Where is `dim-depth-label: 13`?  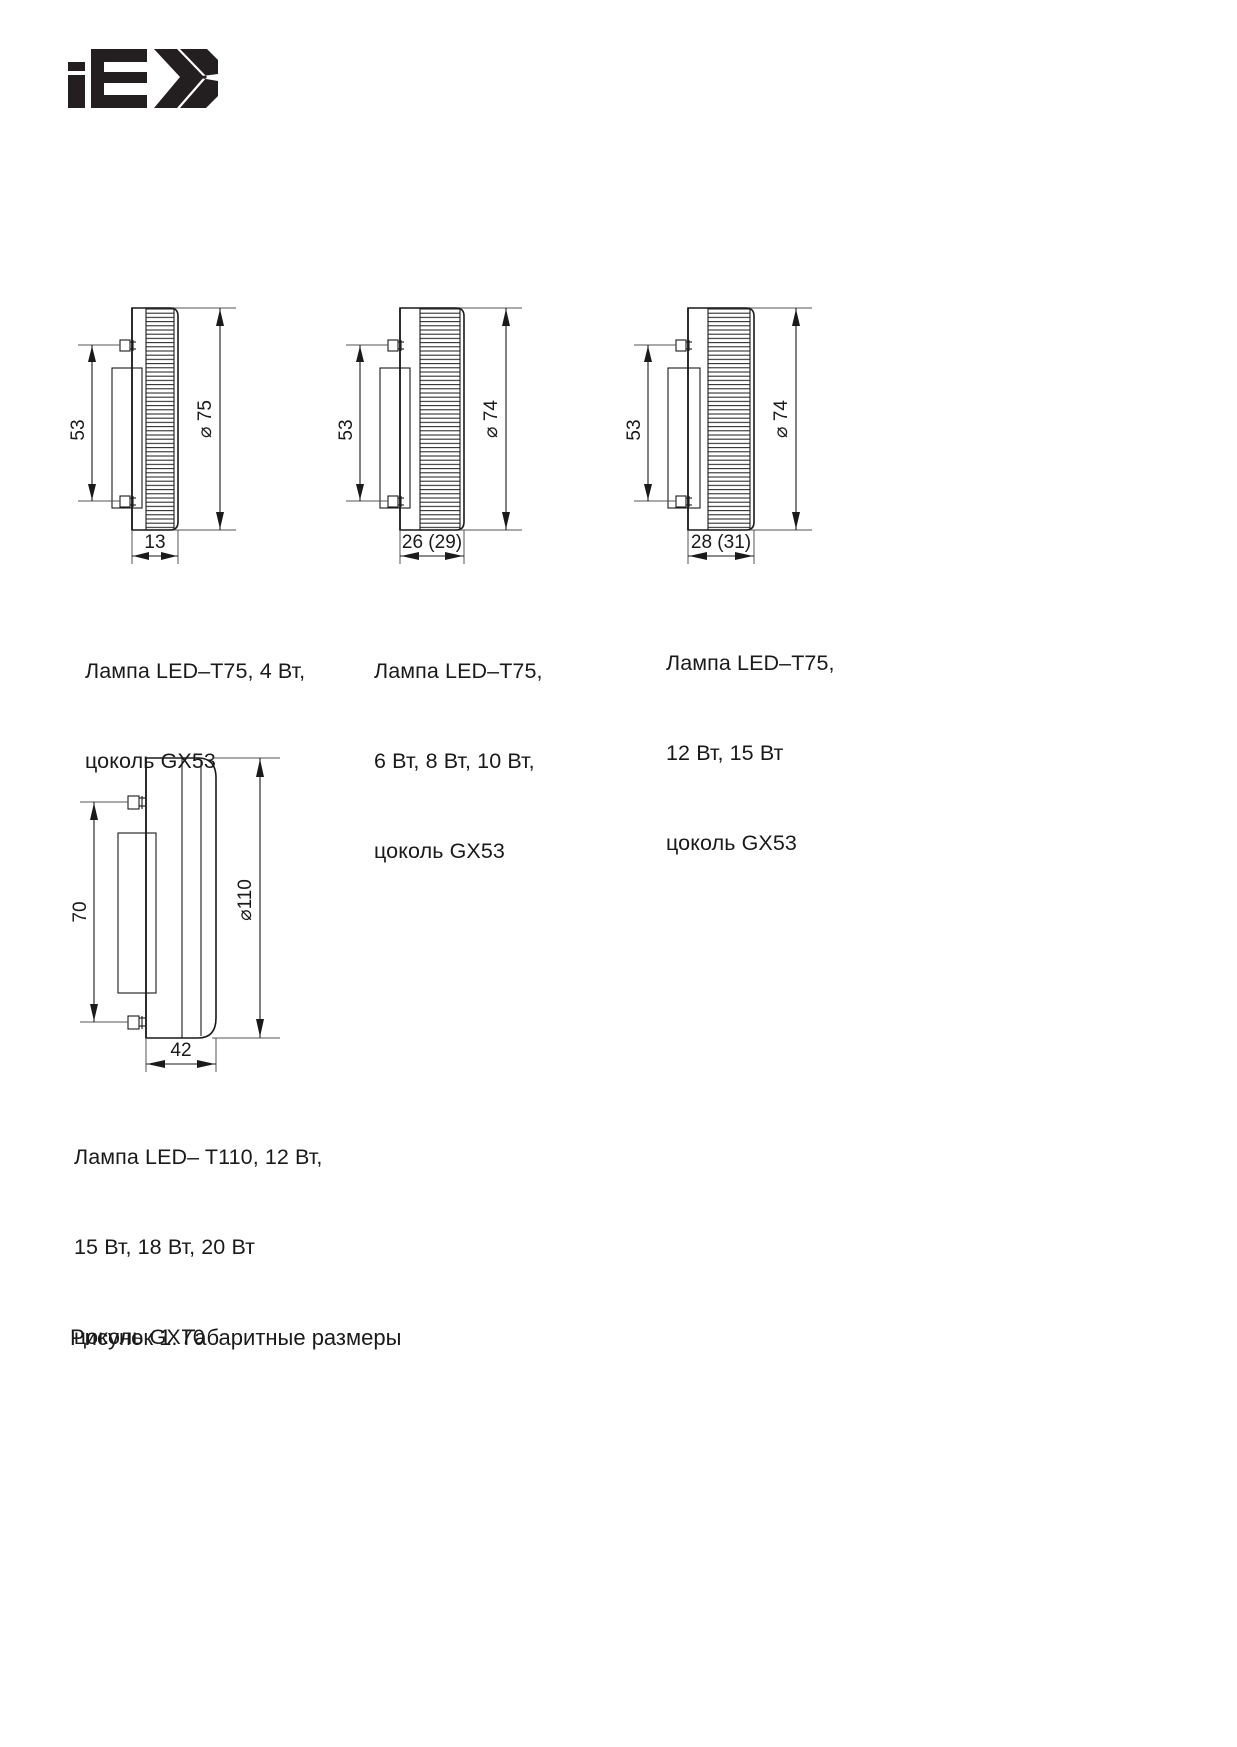 dim-depth-label: 13 is located at coordinates (154, 542).